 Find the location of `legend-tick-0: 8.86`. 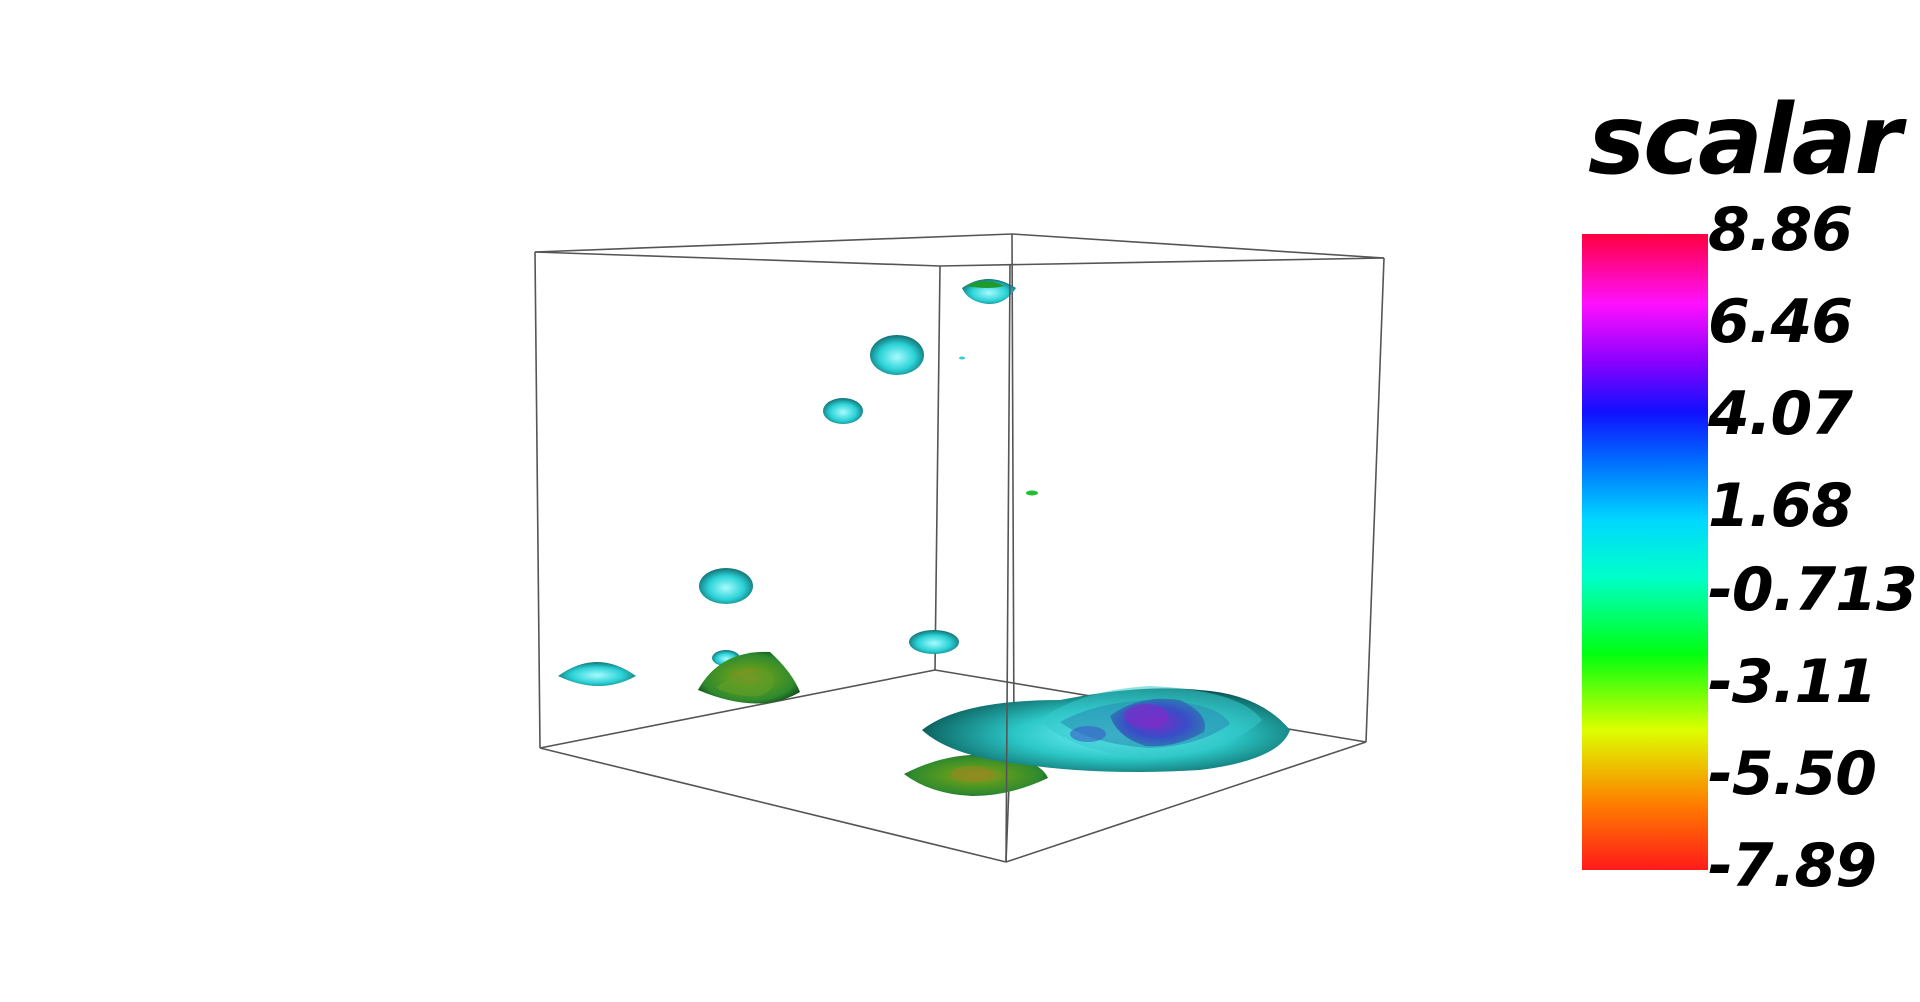

legend-tick-0: 8.86 is located at coordinates (1780, 230).